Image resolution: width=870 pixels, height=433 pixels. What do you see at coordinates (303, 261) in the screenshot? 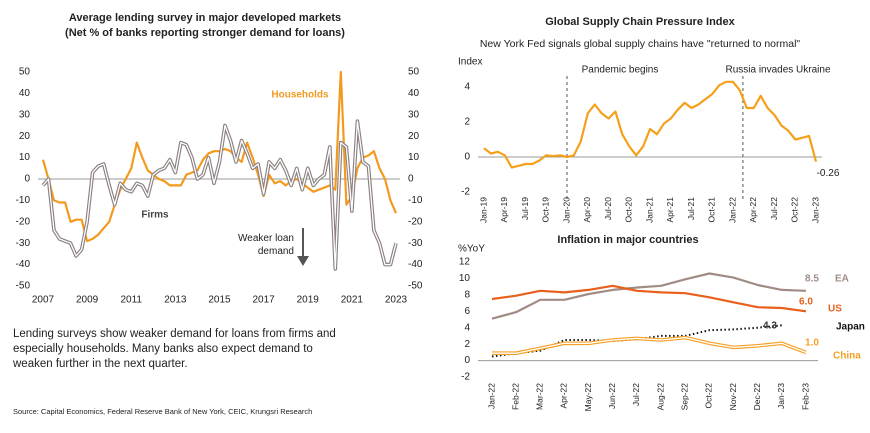
I see `arrow-head` at bounding box center [303, 261].